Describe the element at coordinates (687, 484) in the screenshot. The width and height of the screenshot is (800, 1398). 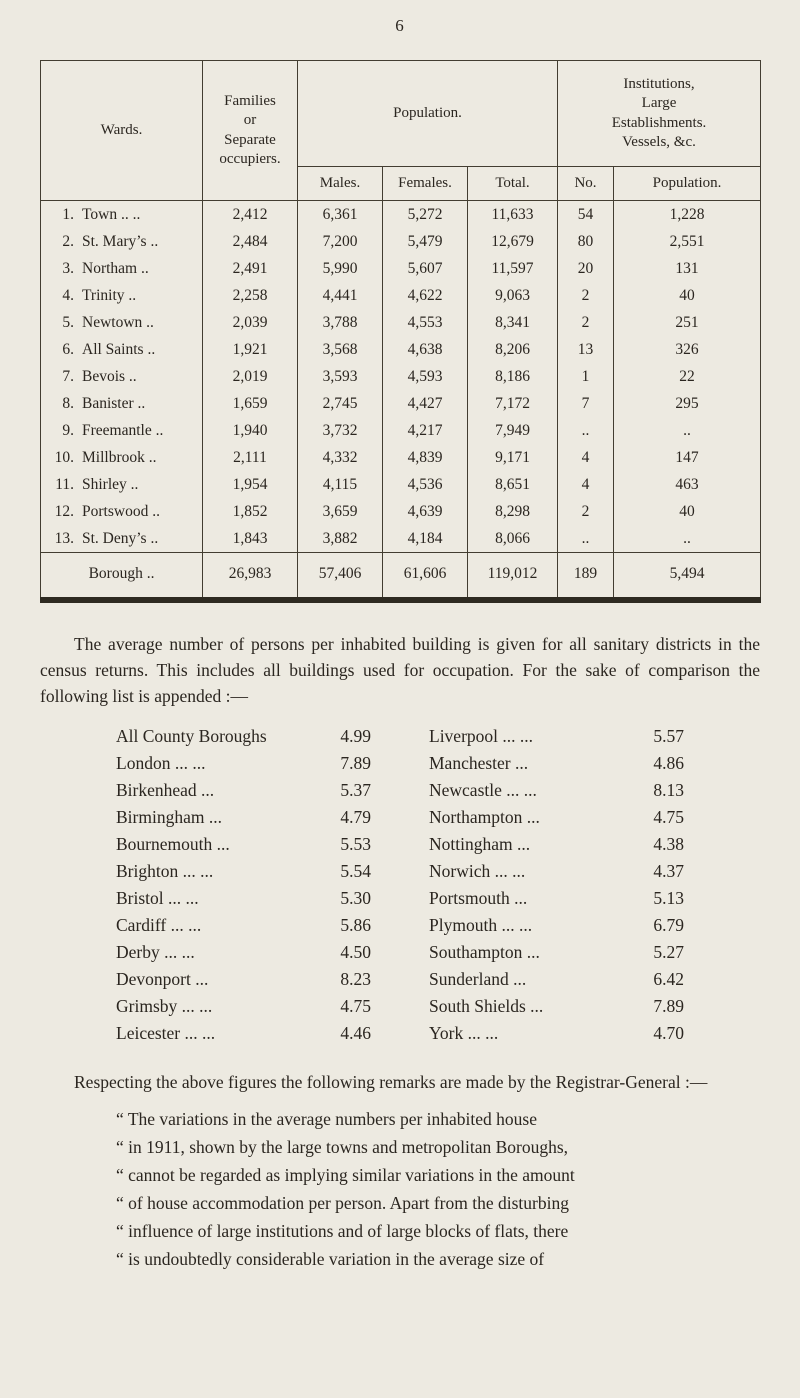
I see `institutions-population-value: 463` at that location.